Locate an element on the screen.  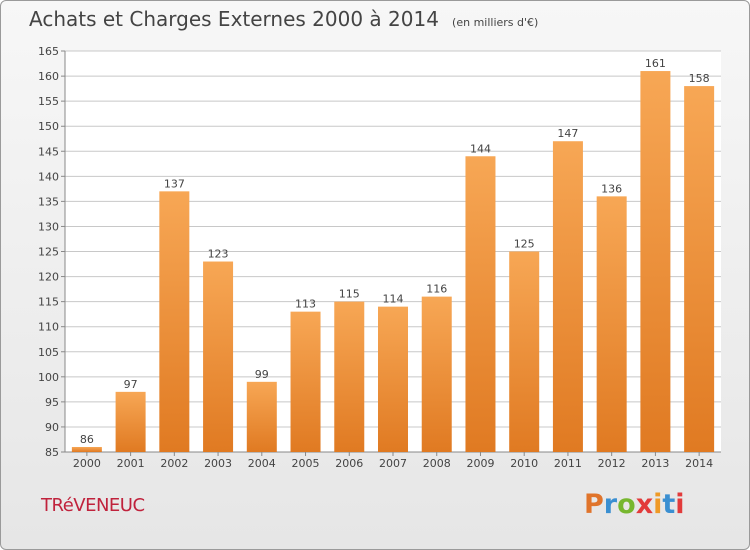
x-tick-label: 2008 is located at coordinates (437, 463).